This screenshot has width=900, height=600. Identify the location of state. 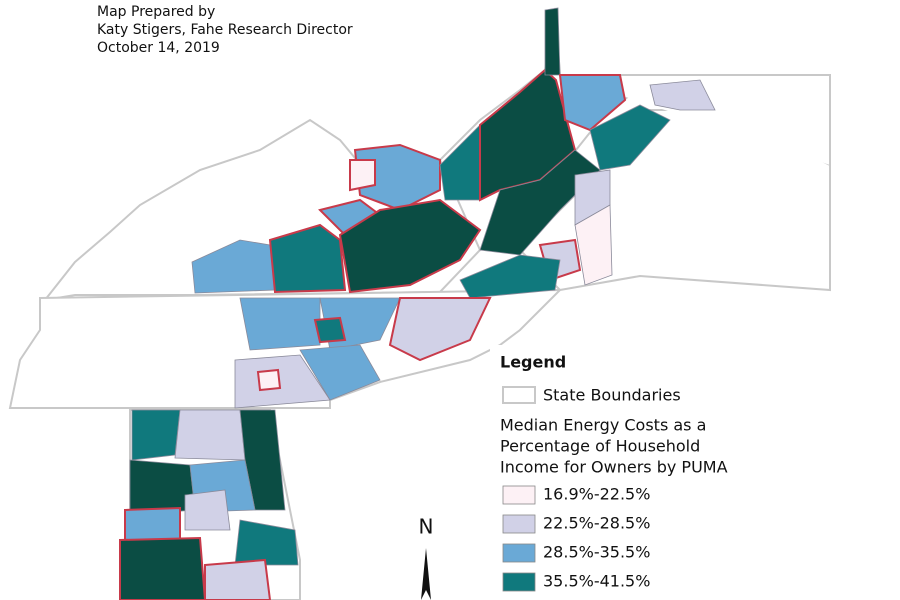
(695, 119).